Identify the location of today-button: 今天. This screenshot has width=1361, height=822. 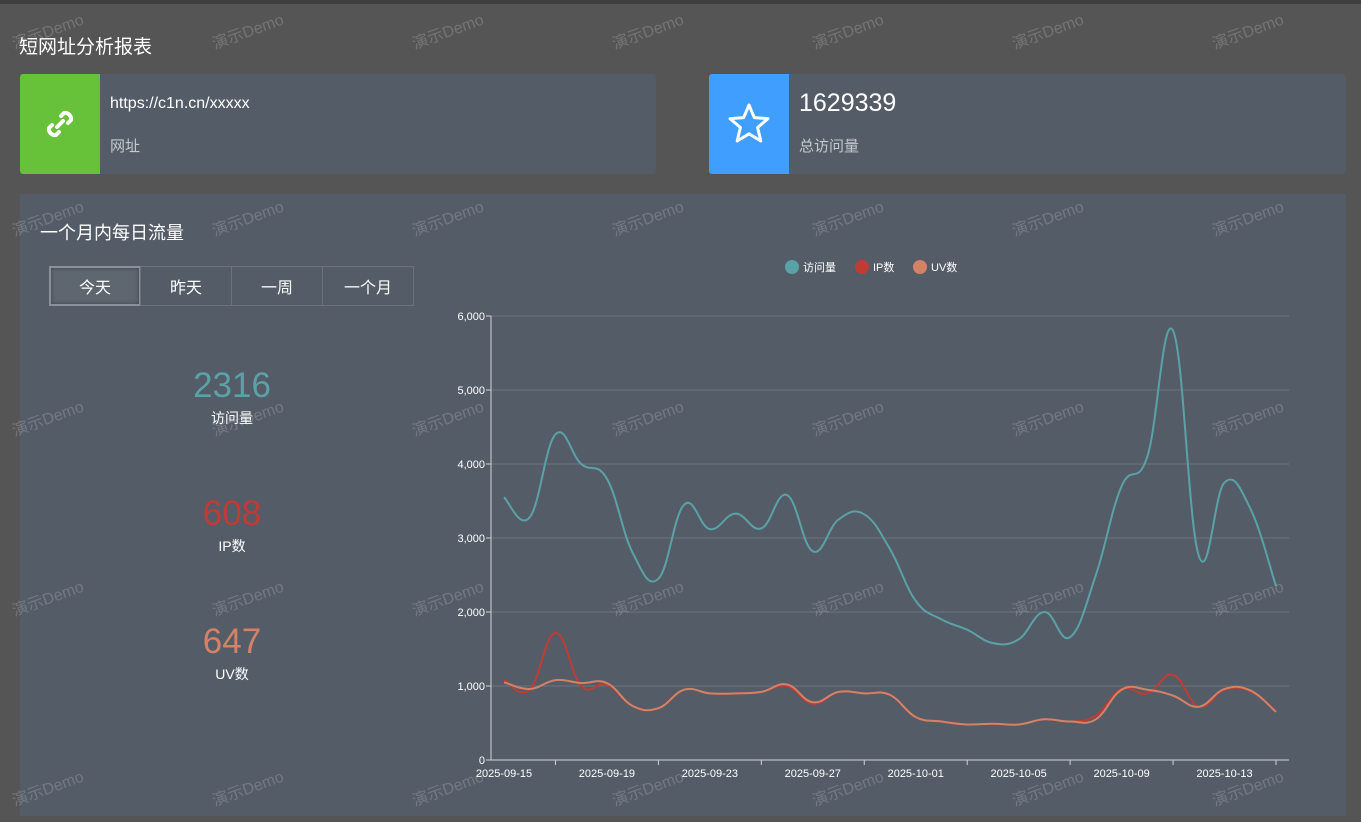
(95, 286).